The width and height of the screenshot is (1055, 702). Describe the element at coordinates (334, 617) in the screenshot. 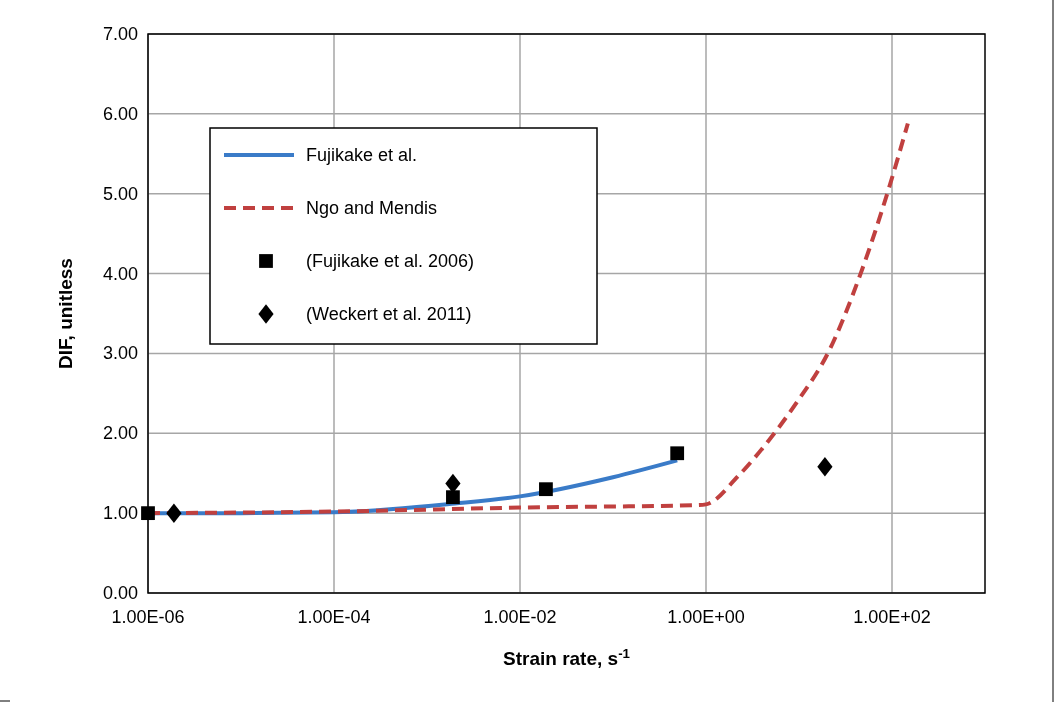

I see `x-tick-label: 1.00E-04` at that location.